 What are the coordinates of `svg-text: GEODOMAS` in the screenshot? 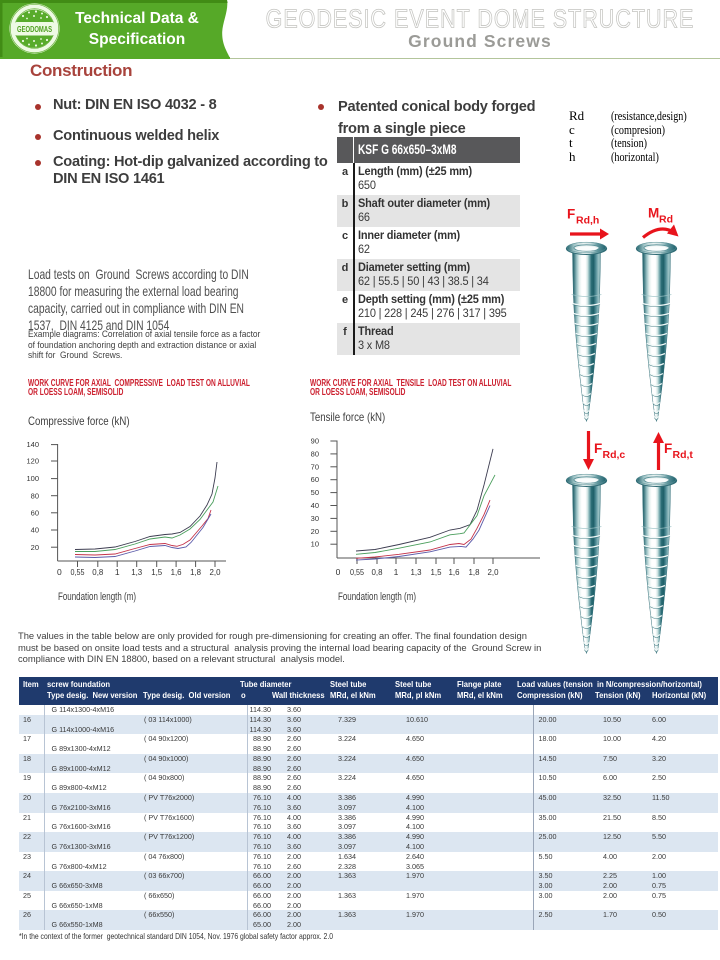 It's located at (34, 29).